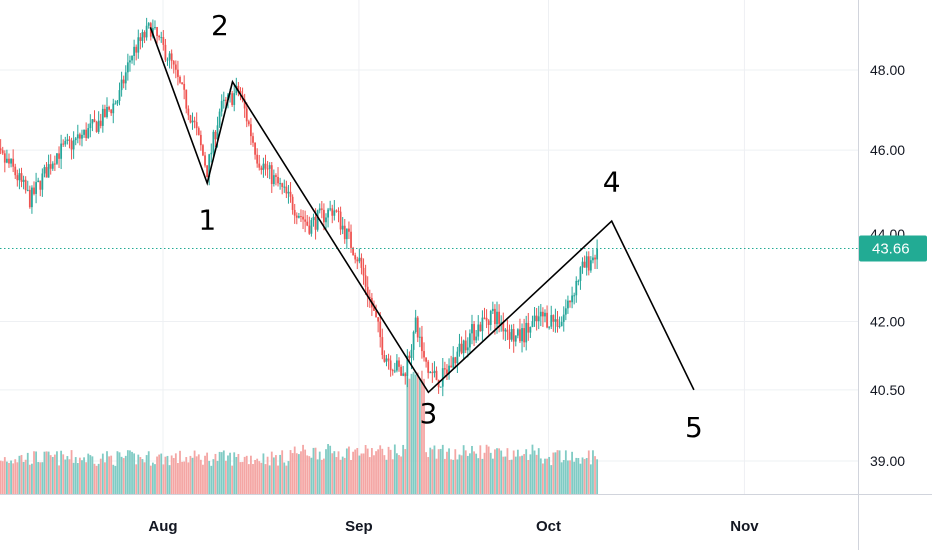 Image resolution: width=932 pixels, height=550 pixels. Describe the element at coordinates (548, 526) in the screenshot. I see `time-tick-label: Oct` at that location.